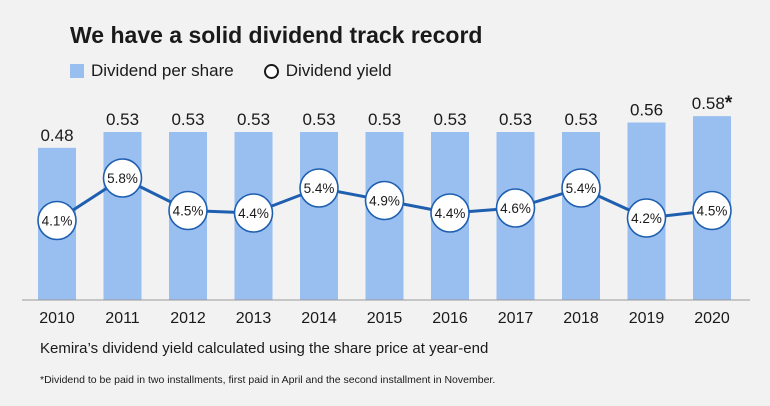 The image size is (770, 406). What do you see at coordinates (271, 71) in the screenshot?
I see `legend-swatch-dividend-yield` at bounding box center [271, 71].